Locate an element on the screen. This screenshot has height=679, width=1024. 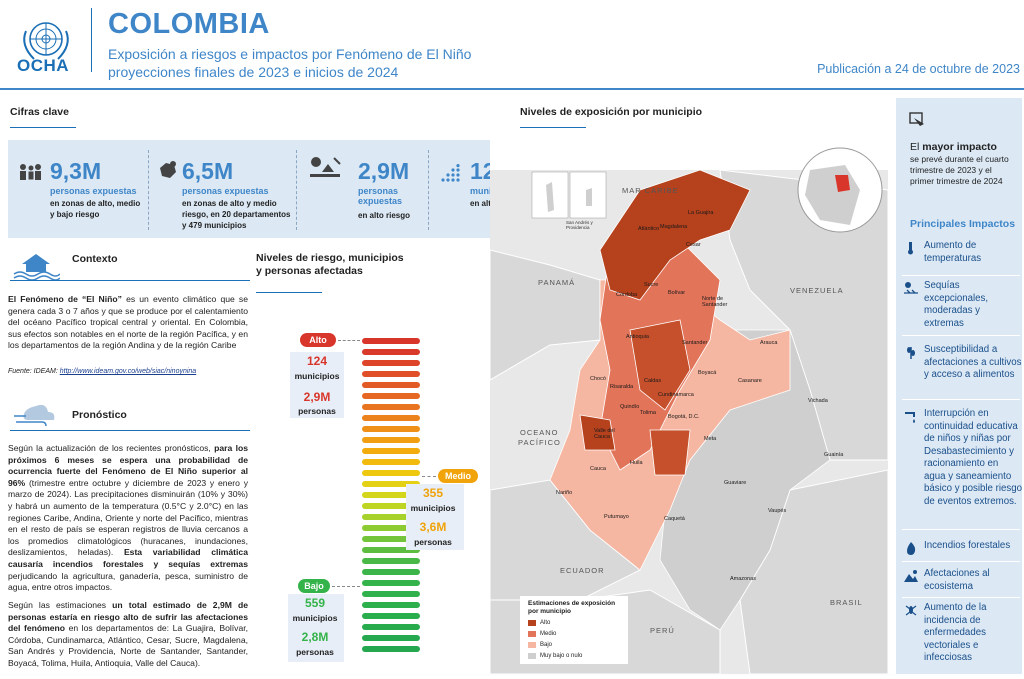
dept-label: Cauca is located at coordinates (598, 469).